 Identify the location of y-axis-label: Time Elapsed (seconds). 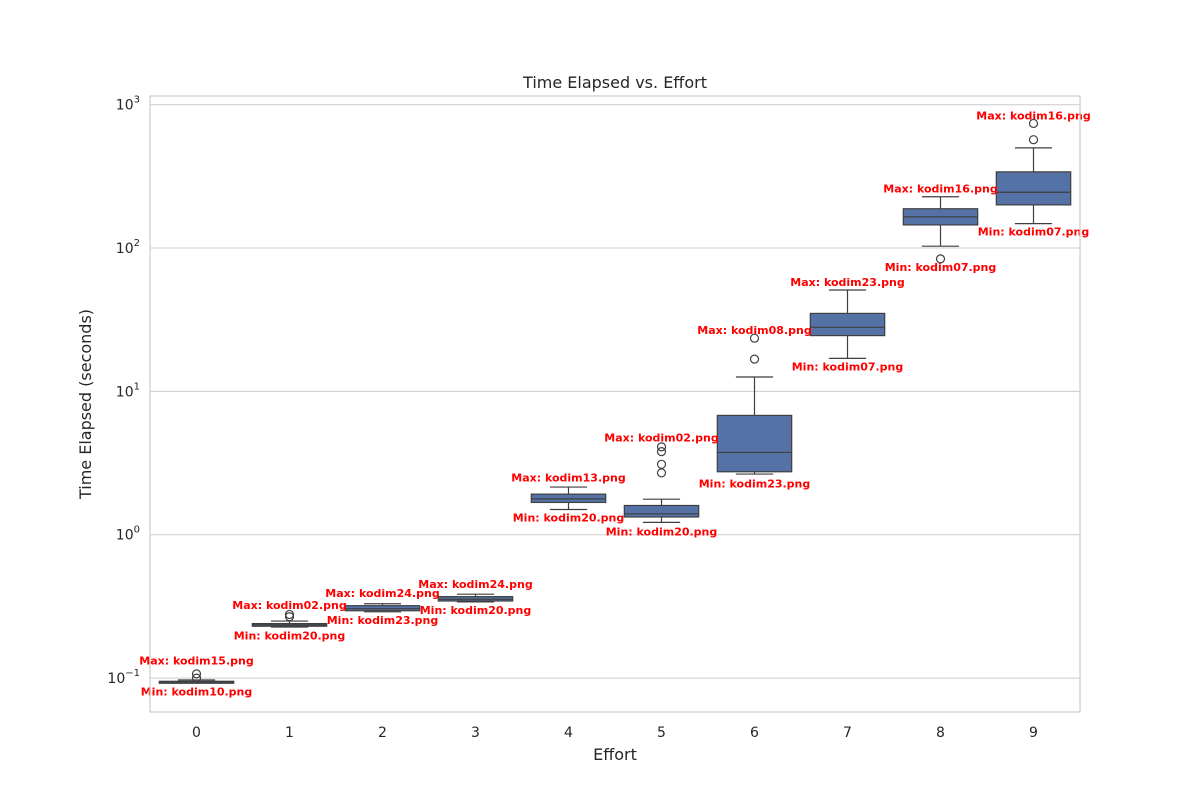
(85, 404).